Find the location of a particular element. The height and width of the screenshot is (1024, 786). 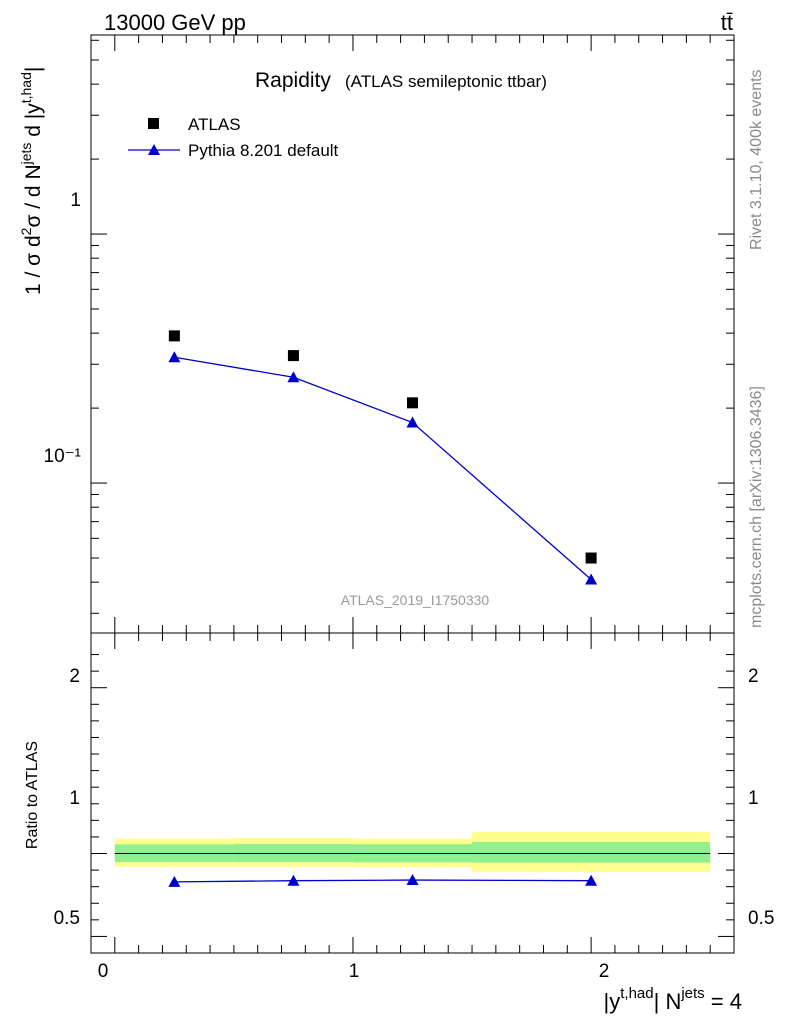

rivet-version-label: Rivet 3.1.10, 400k events is located at coordinates (756, 159).